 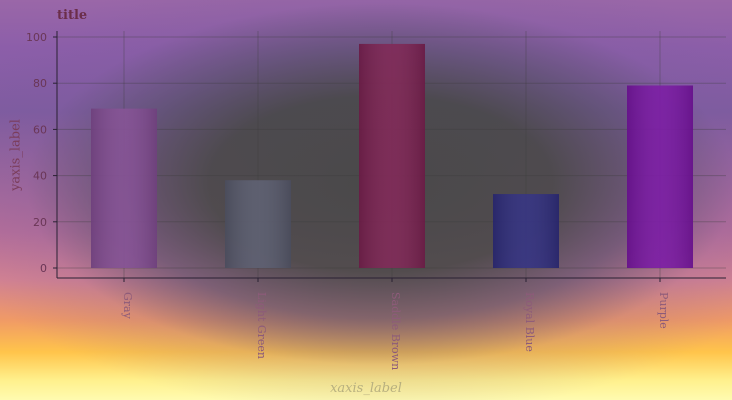 I want to click on x-tick-label: Gray, so click(x=127, y=306).